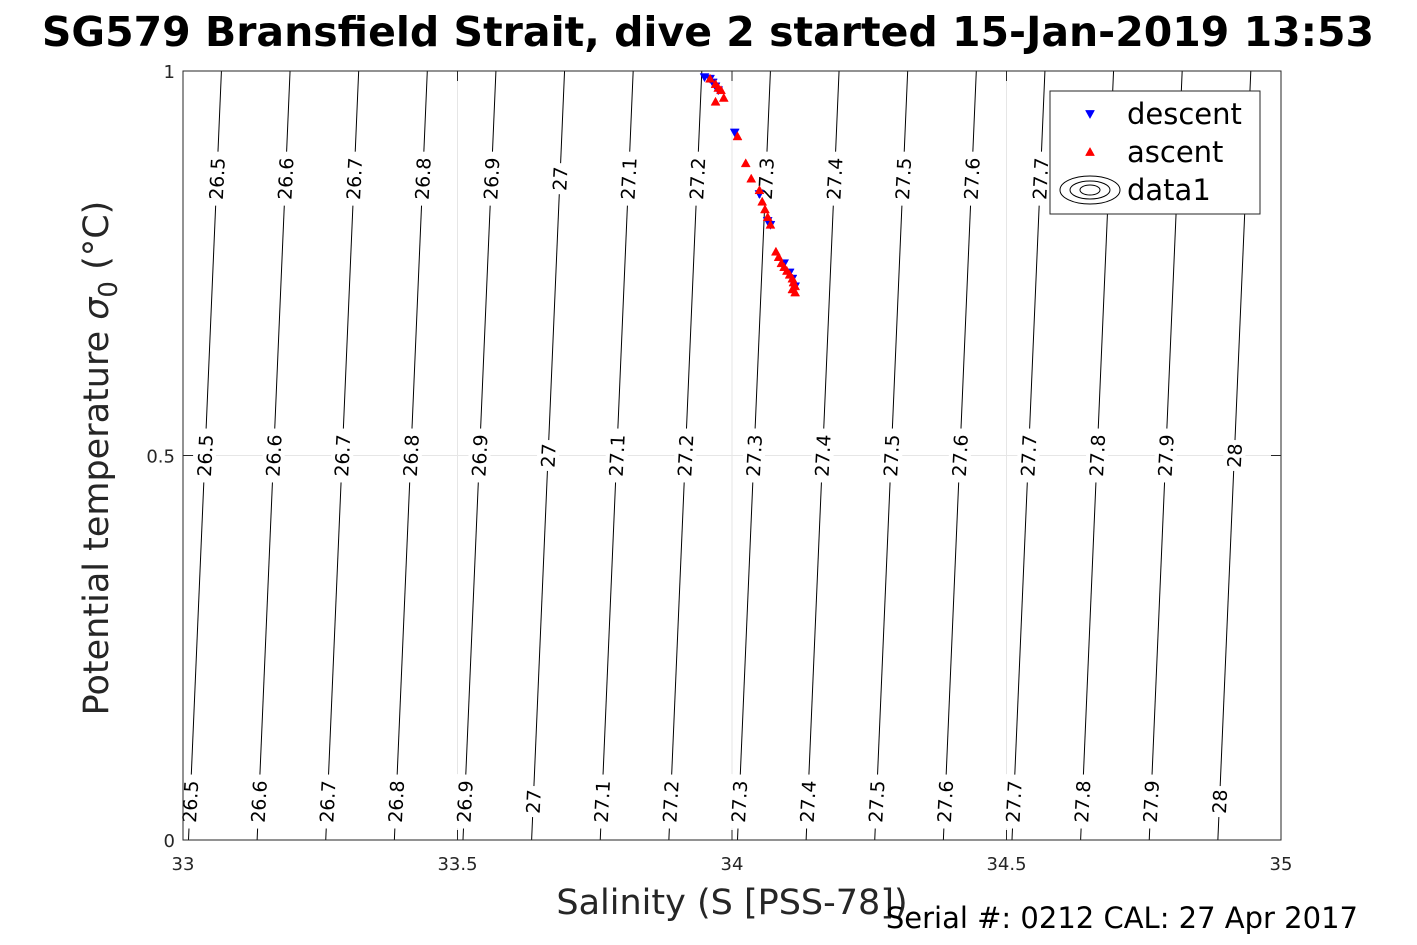 This screenshot has width=1417, height=945. What do you see at coordinates (1090, 151) in the screenshot?
I see `legend-marker-ascent` at bounding box center [1090, 151].